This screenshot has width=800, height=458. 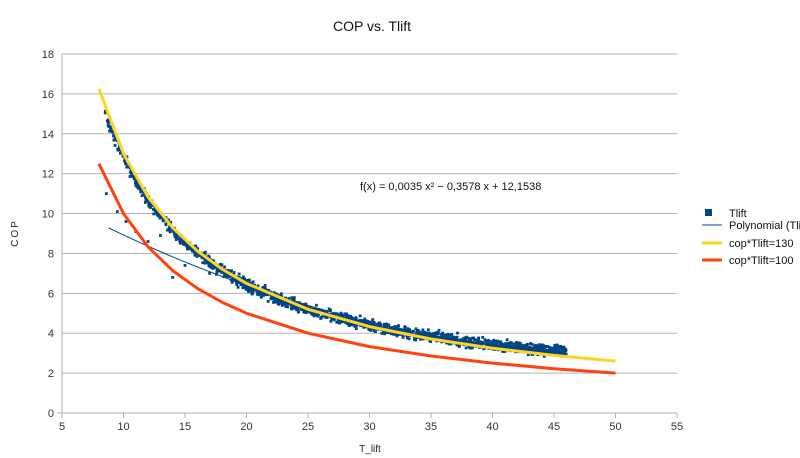 What do you see at coordinates (48, 55) in the screenshot?
I see `y-tick-label: 18` at bounding box center [48, 55].